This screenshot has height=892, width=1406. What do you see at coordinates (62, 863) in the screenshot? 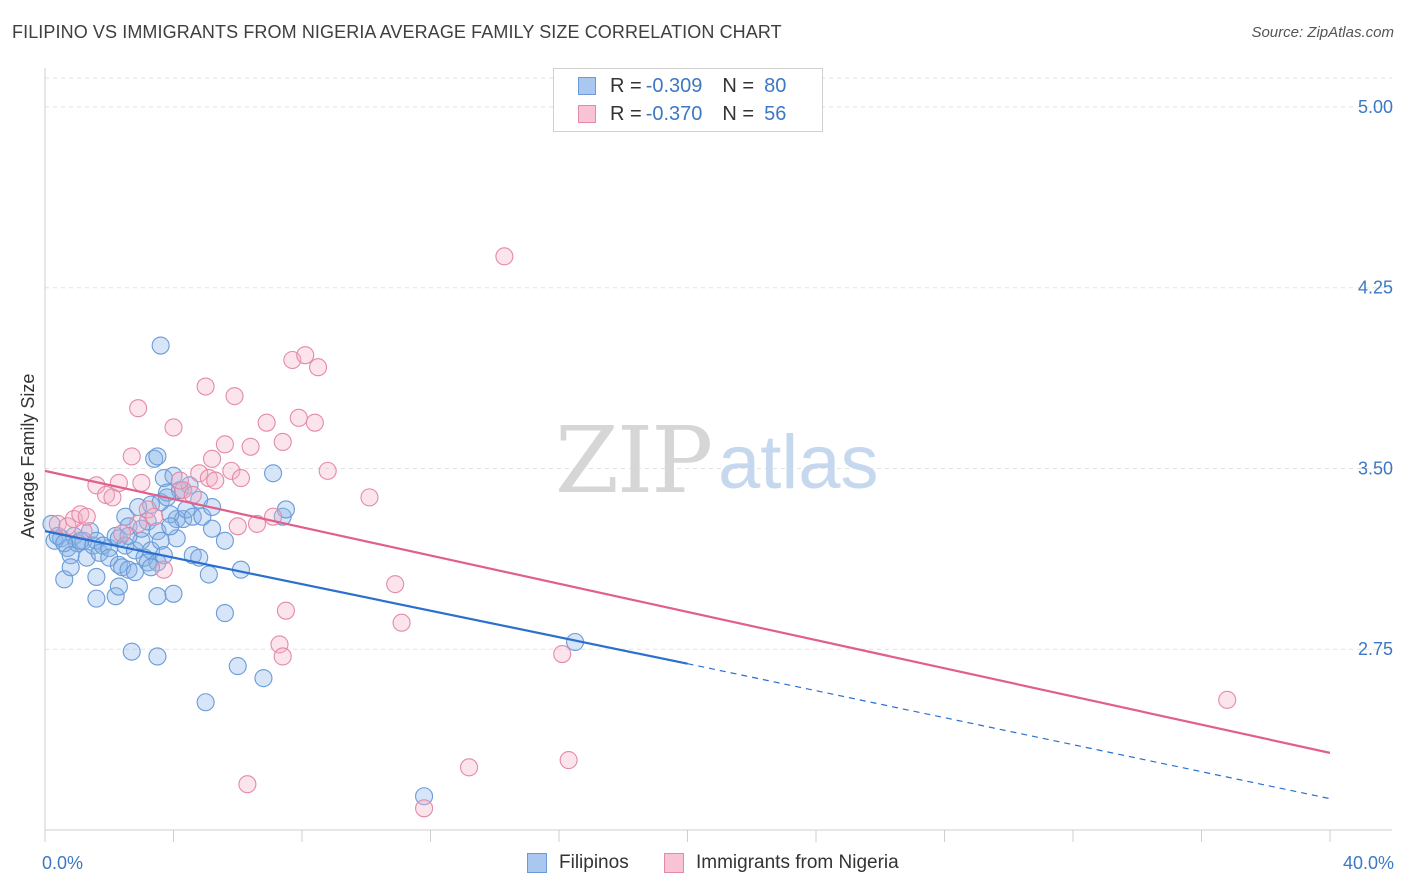
I see `x-tick-label: 0.0%` at bounding box center [62, 863].